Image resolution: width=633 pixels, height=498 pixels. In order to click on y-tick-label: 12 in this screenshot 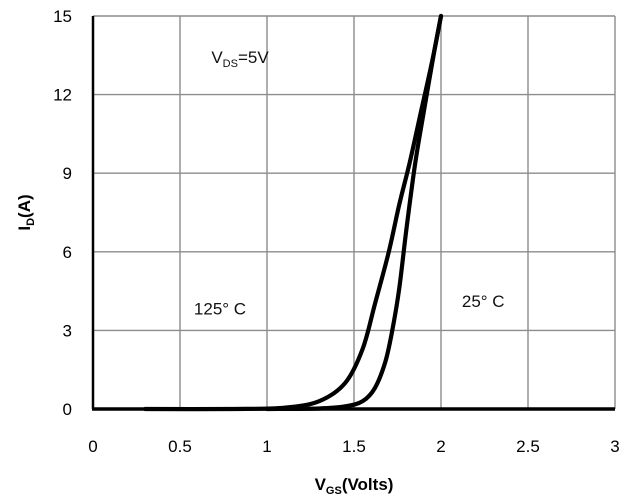, I will do `click(62, 95)`.